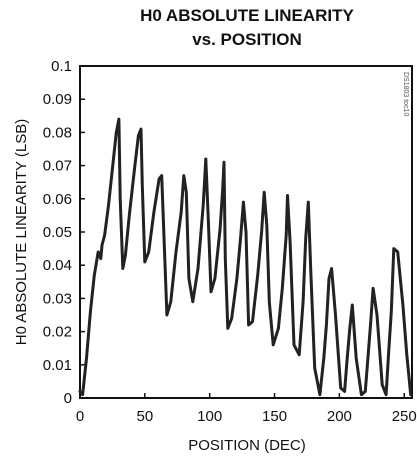 The image size is (417, 460). I want to click on y-tick-label: 0.06, so click(57, 199).